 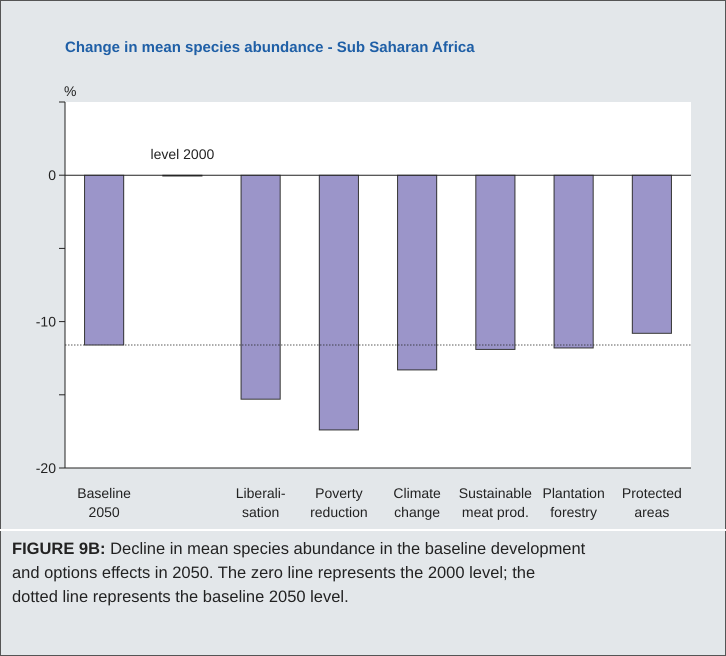 I want to click on x-tick-label: Liberali- sation, so click(x=261, y=502).